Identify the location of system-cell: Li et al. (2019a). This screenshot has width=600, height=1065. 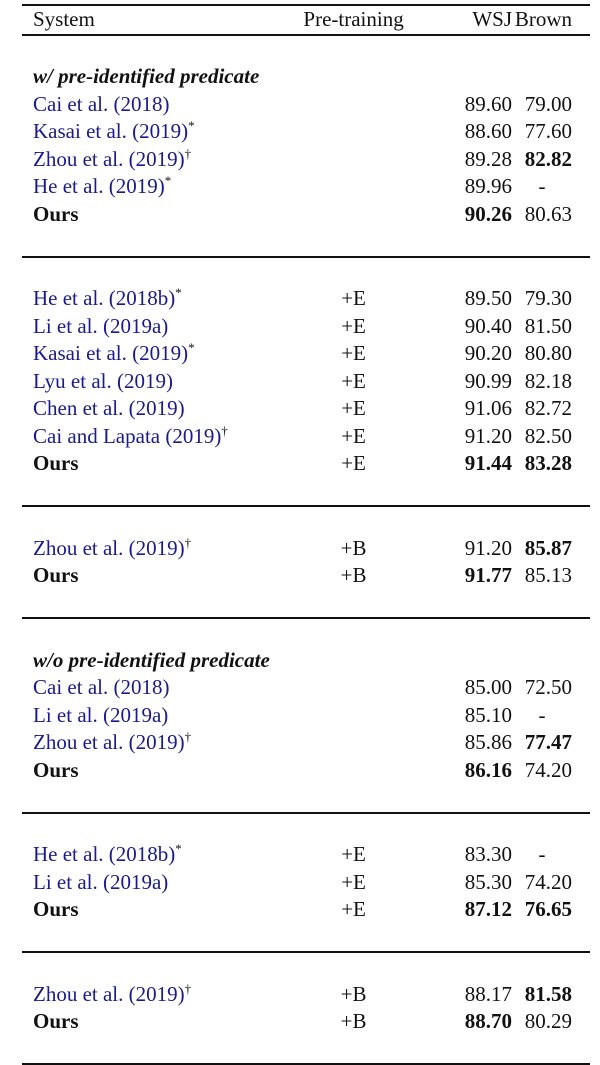
(151, 716).